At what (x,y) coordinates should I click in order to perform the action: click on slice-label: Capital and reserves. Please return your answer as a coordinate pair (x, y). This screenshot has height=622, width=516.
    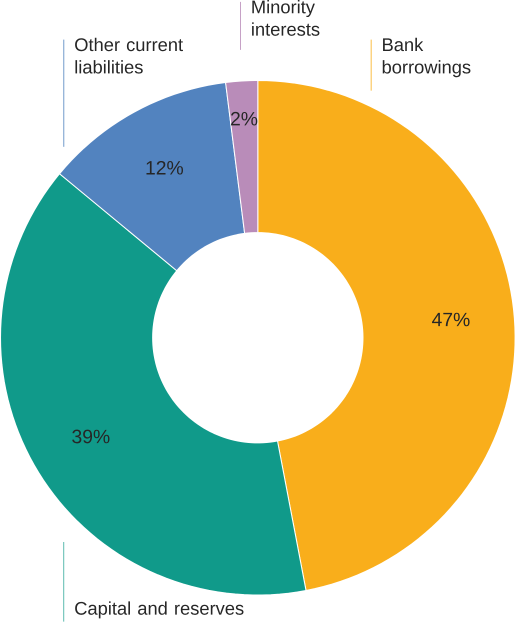
    Looking at the image, I should click on (159, 609).